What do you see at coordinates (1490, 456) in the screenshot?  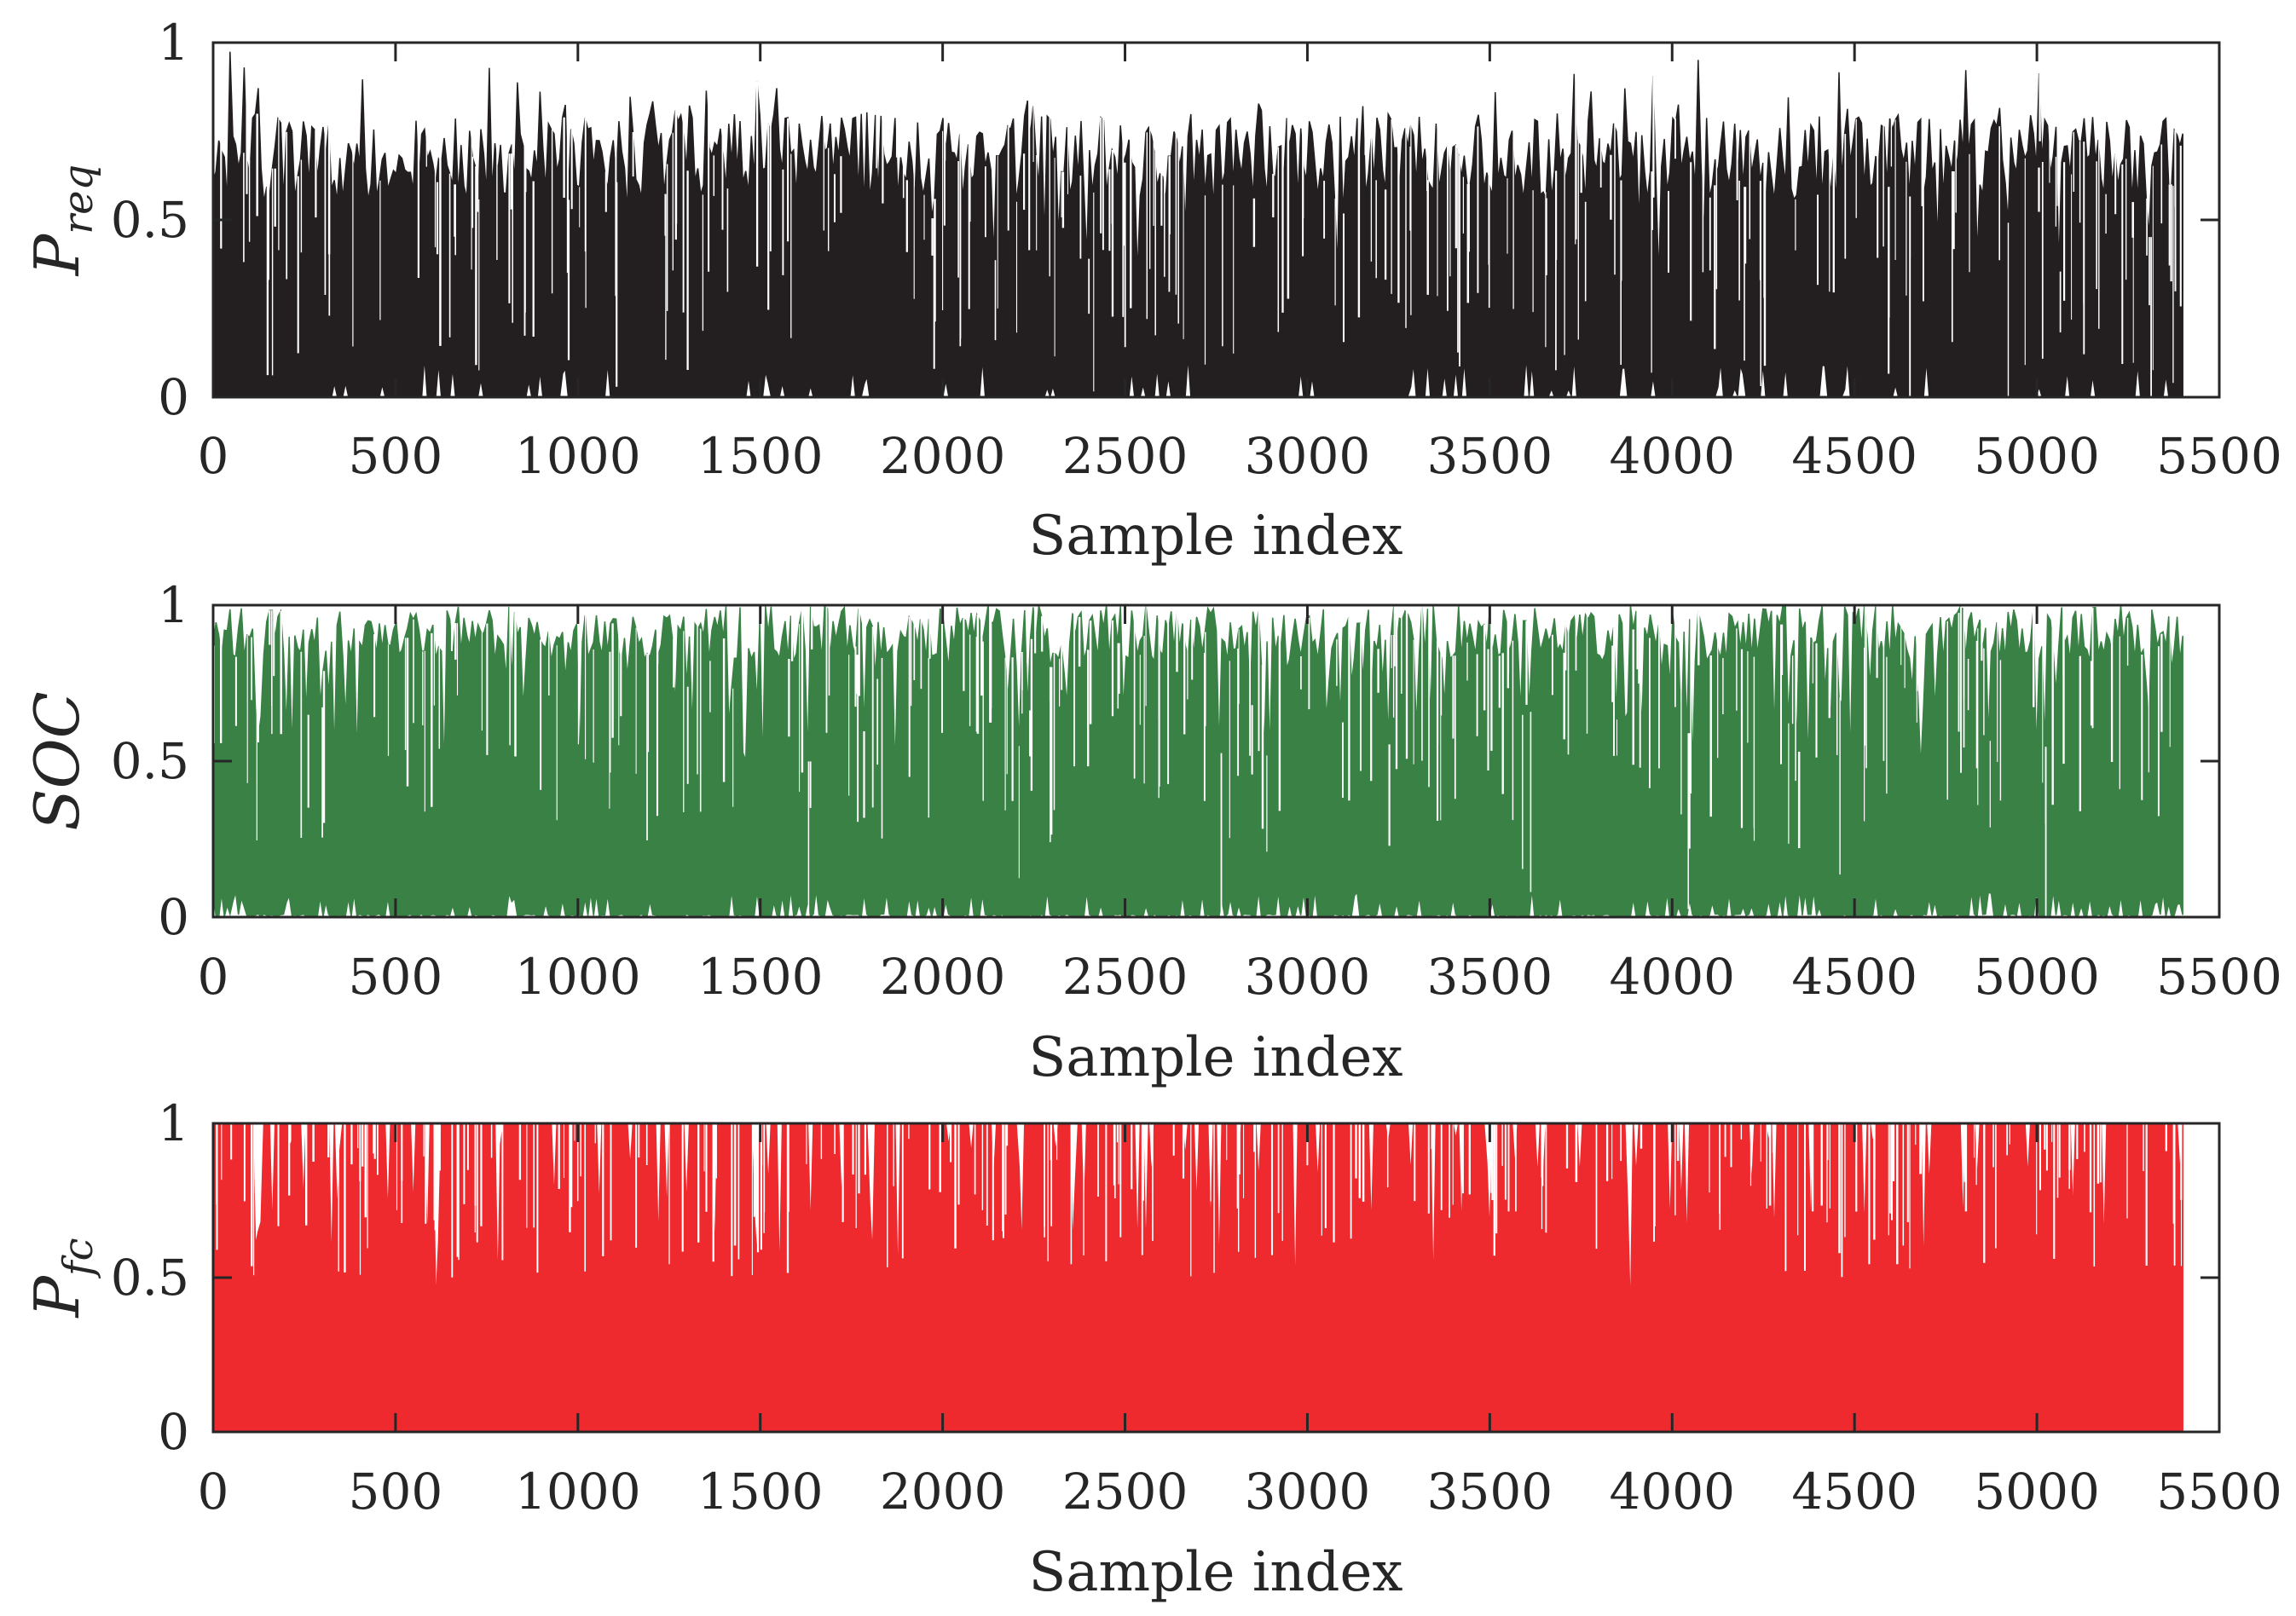 I see `preq-xtick-3500: 3500` at bounding box center [1490, 456].